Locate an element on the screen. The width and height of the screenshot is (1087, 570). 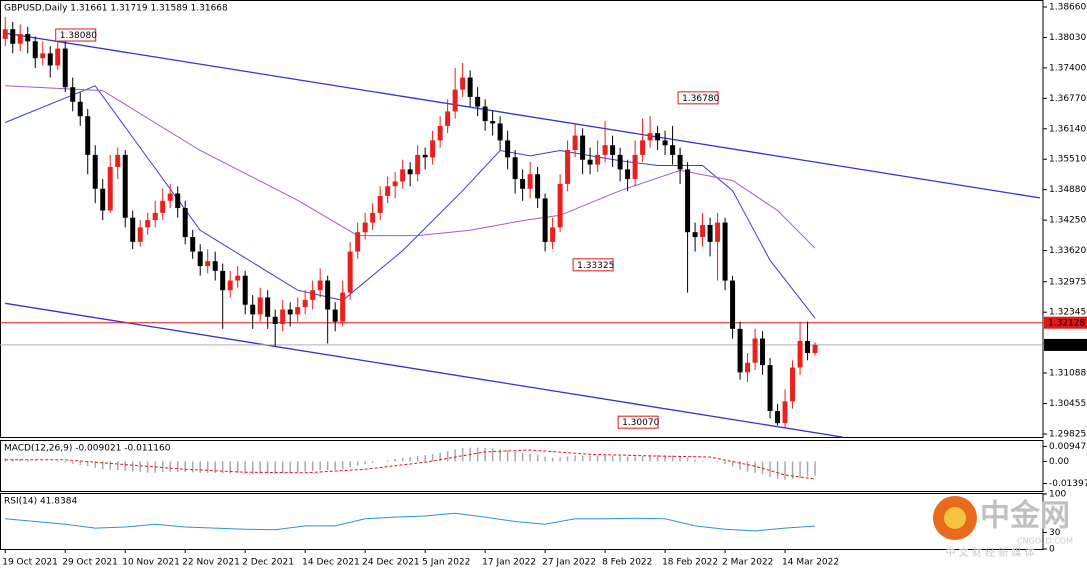
x-tick-label: 17 Jan 2022 is located at coordinates (509, 563).